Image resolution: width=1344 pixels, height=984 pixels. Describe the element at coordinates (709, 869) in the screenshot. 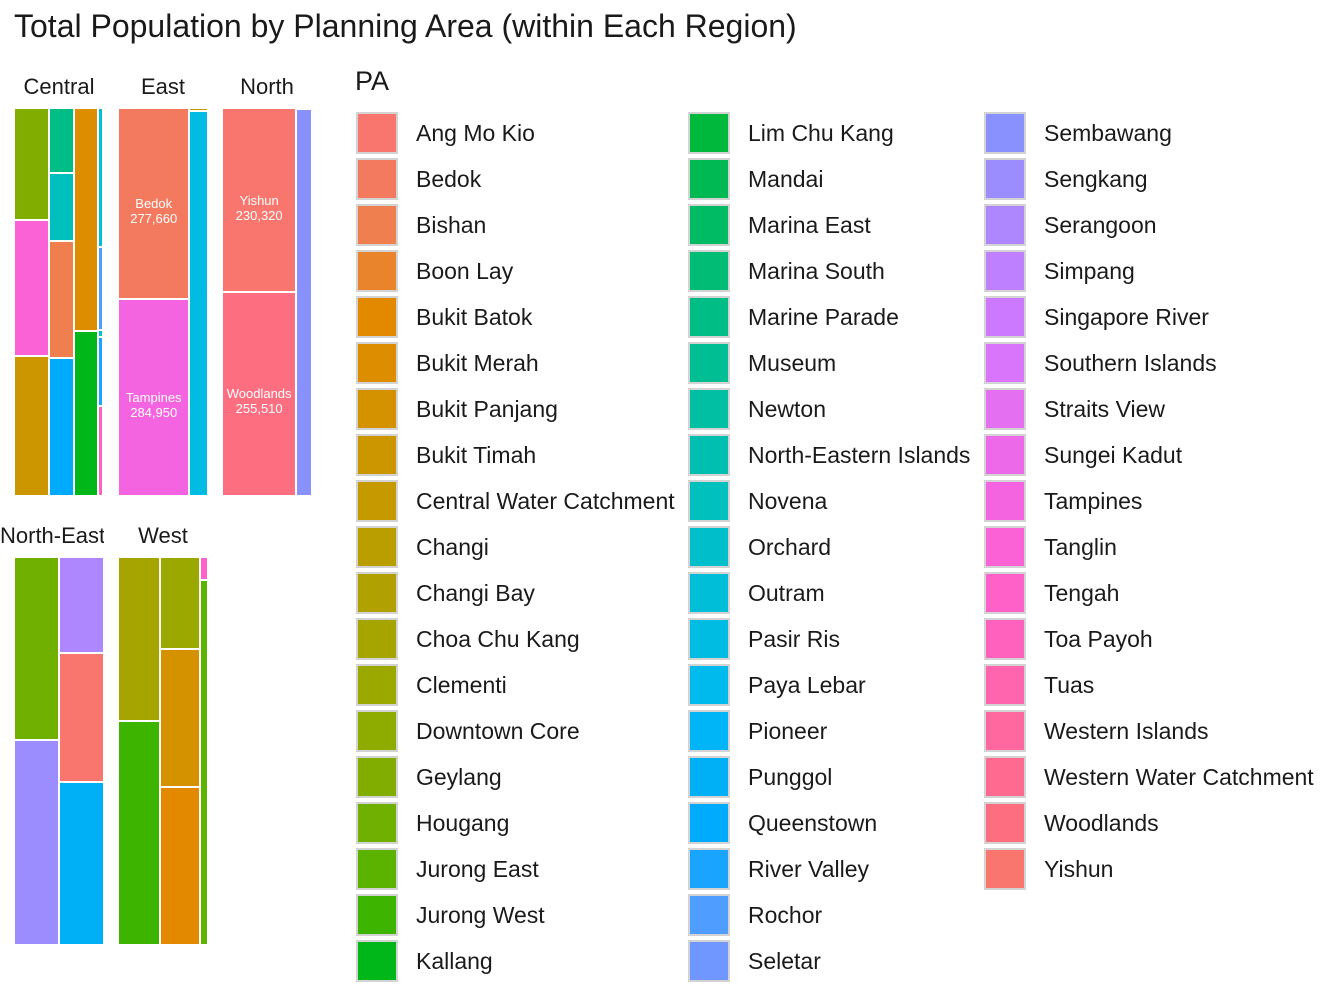

I see `legend-key-river-valley` at that location.